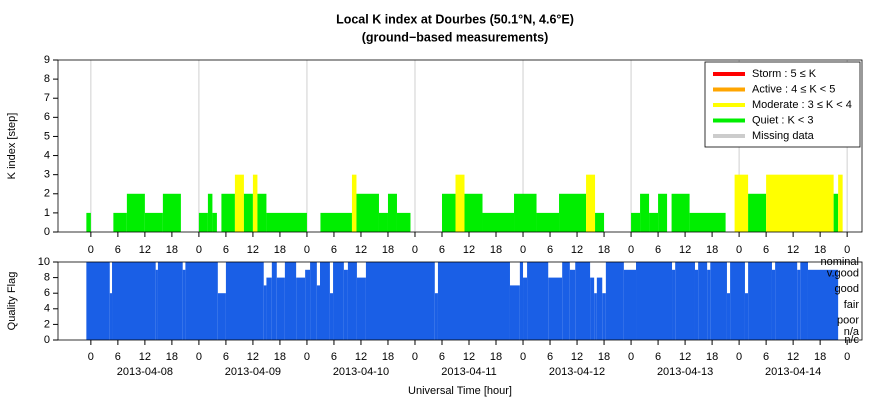  What do you see at coordinates (852, 305) in the screenshot?
I see `quality-level-label: fair` at bounding box center [852, 305].